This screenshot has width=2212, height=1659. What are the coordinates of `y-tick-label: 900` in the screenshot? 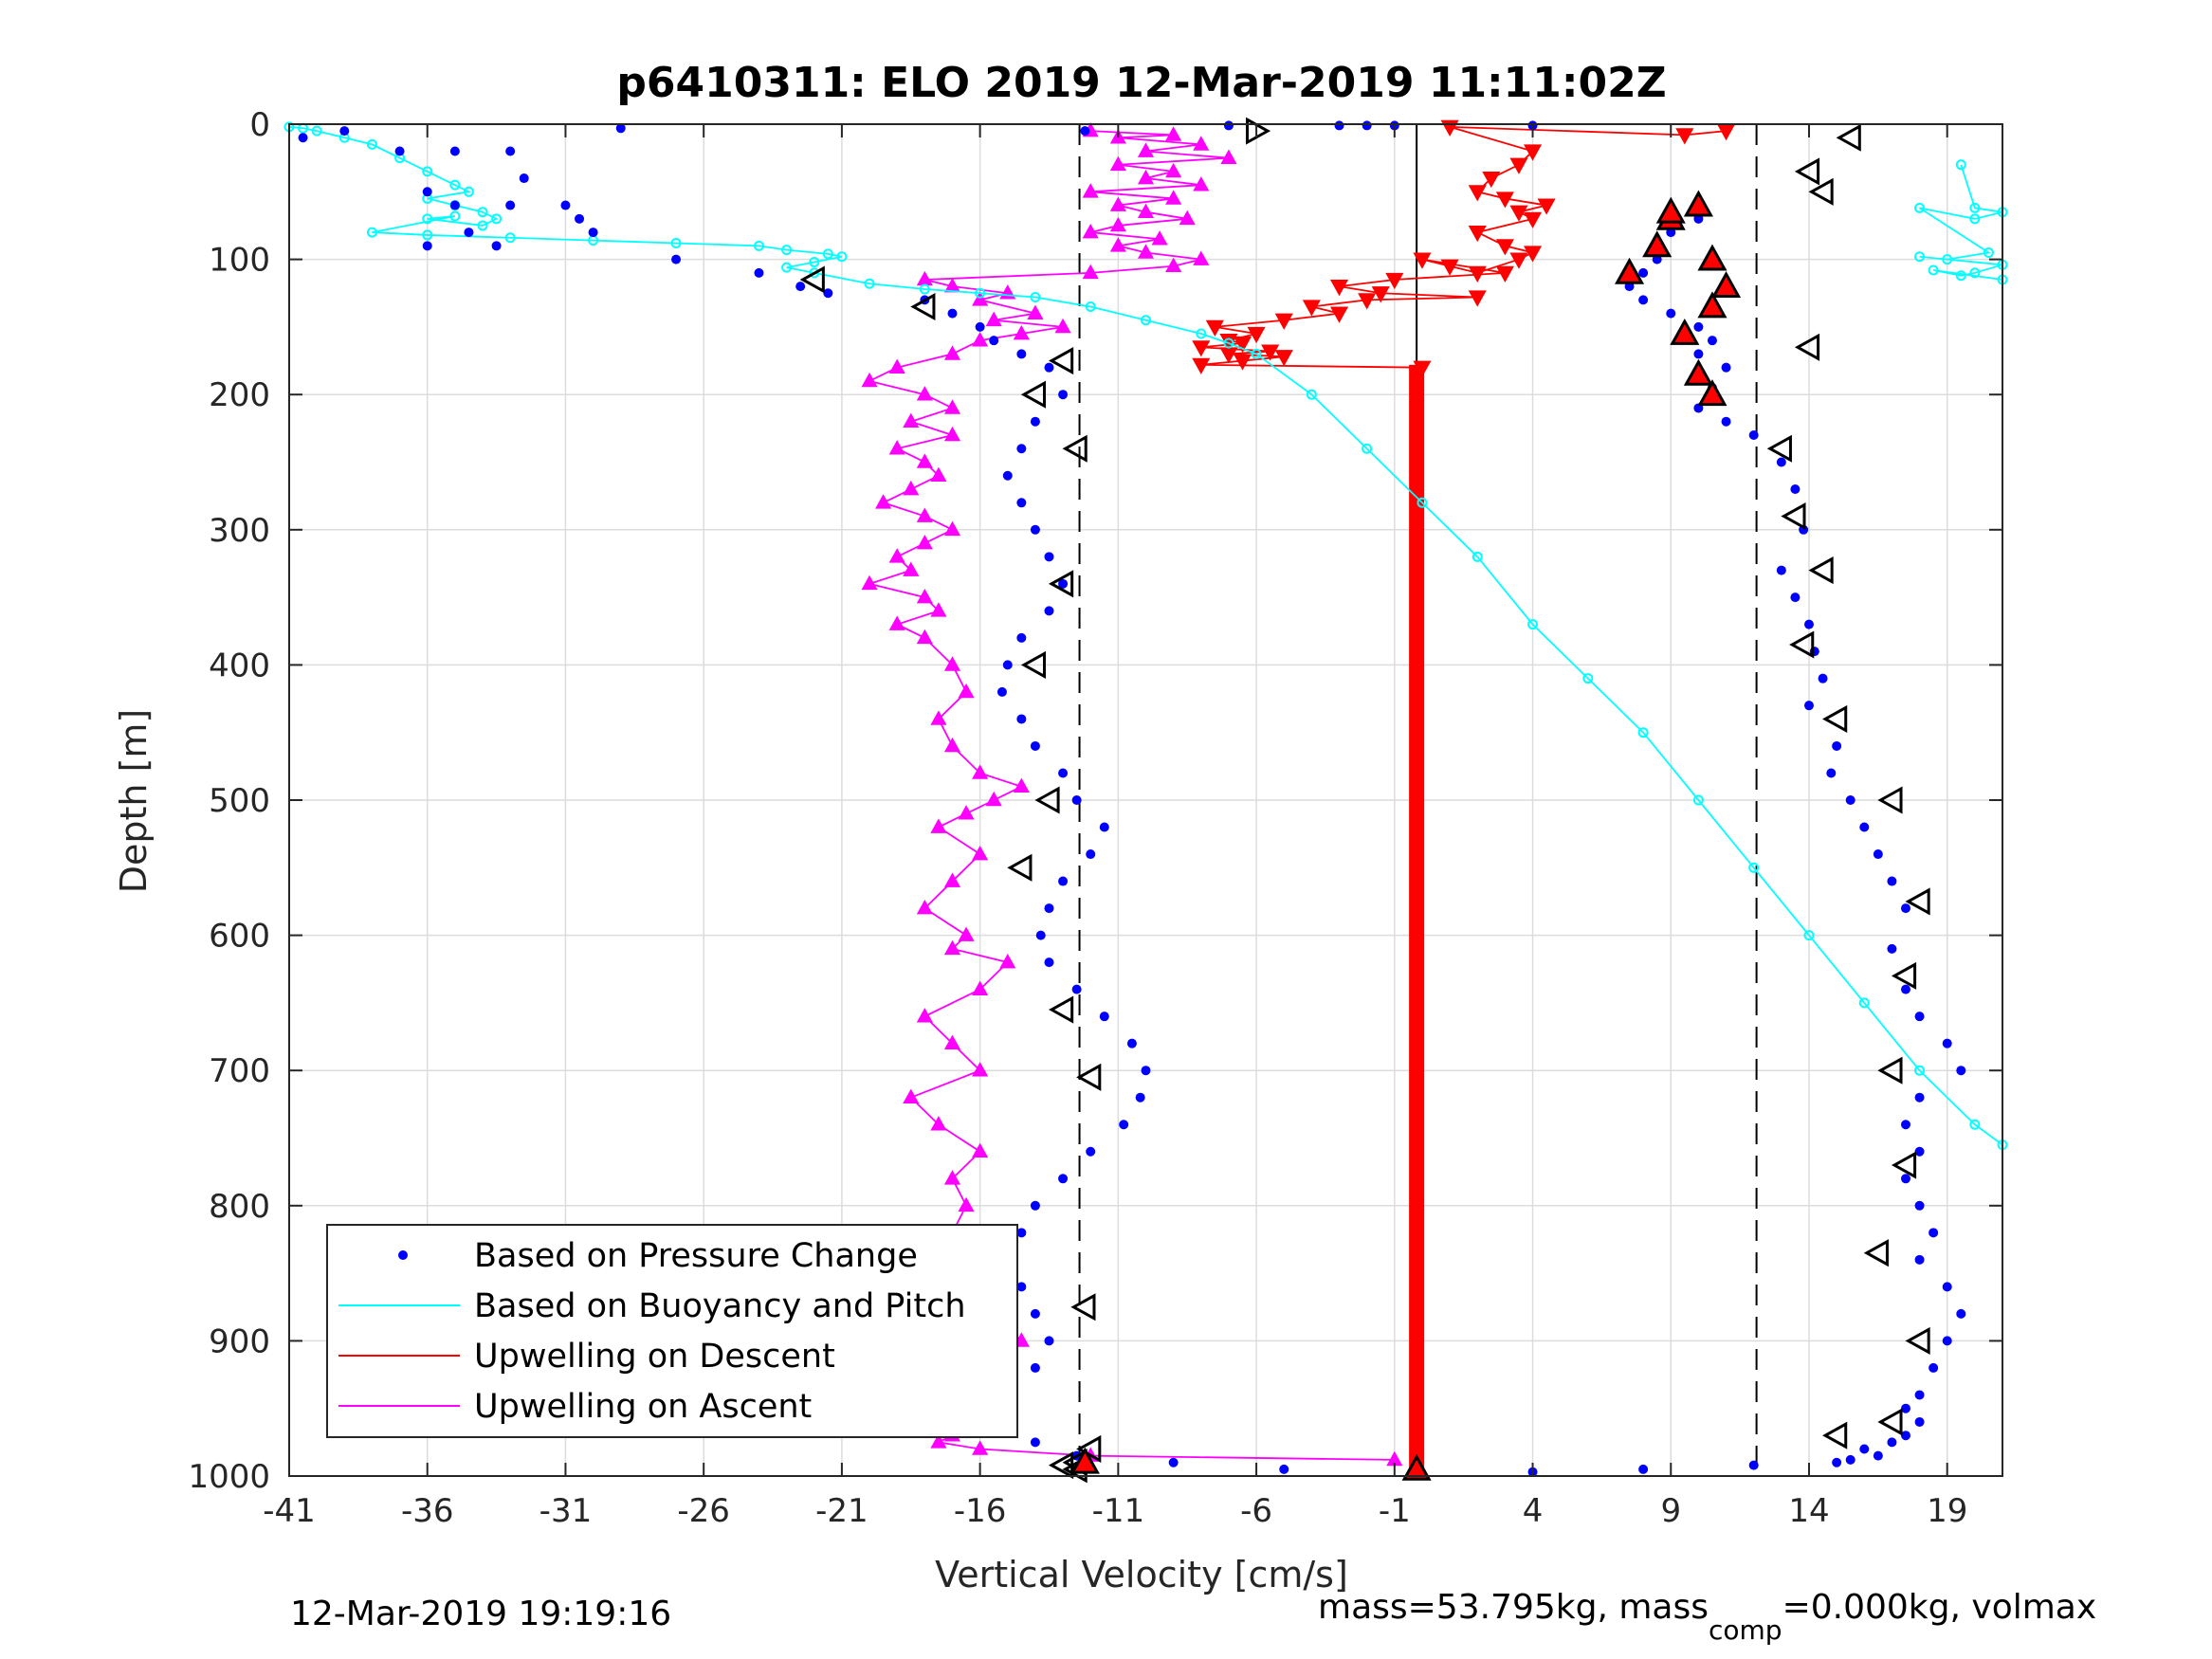 It's located at (239, 1341).